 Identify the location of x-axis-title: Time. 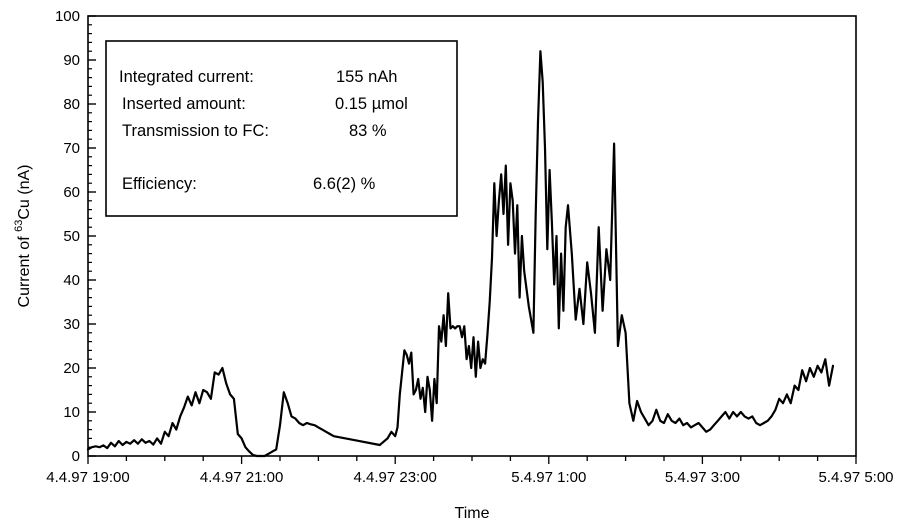
(472, 513).